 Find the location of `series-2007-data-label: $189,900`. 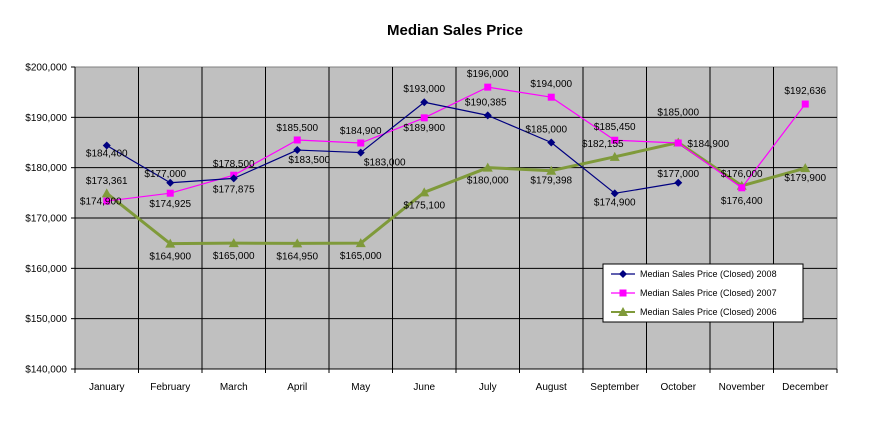

series-2007-data-label: $189,900 is located at coordinates (424, 128).